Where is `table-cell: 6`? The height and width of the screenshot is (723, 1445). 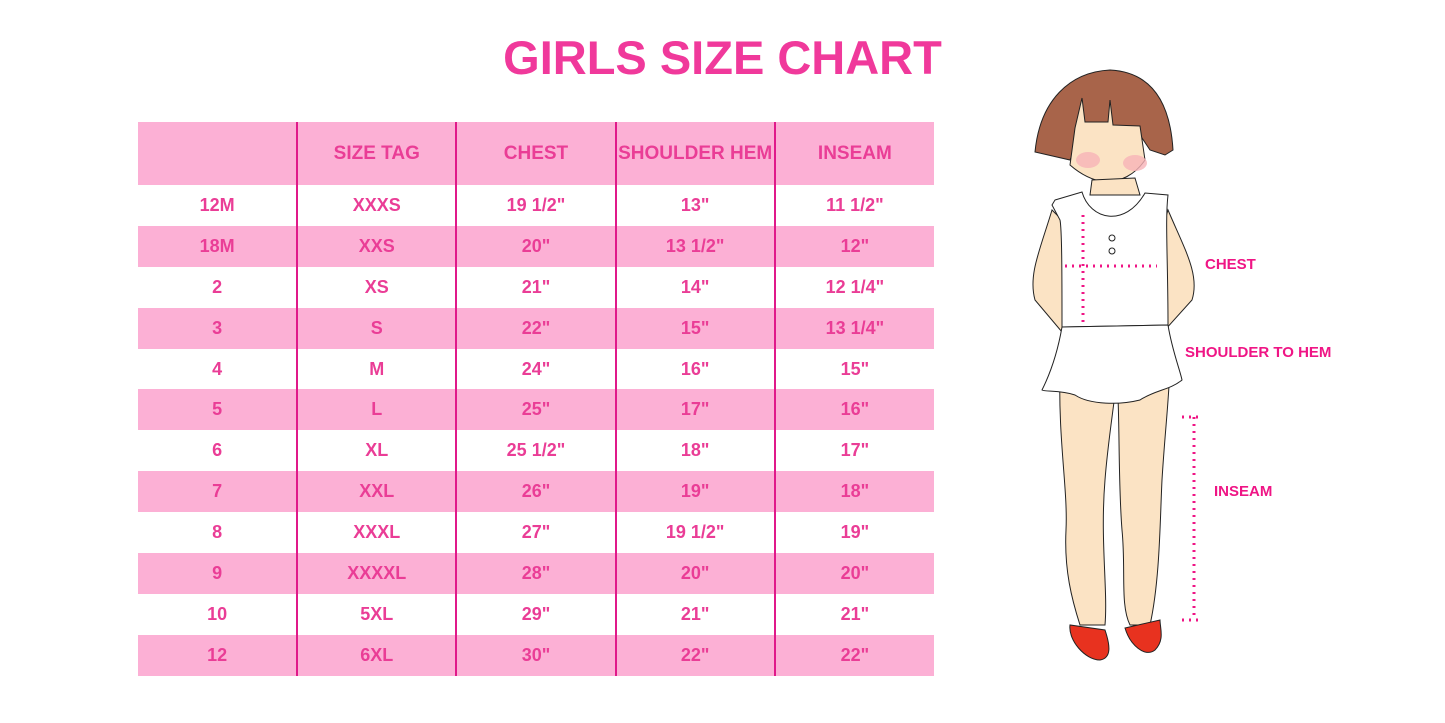
table-cell: 6 is located at coordinates (217, 450).